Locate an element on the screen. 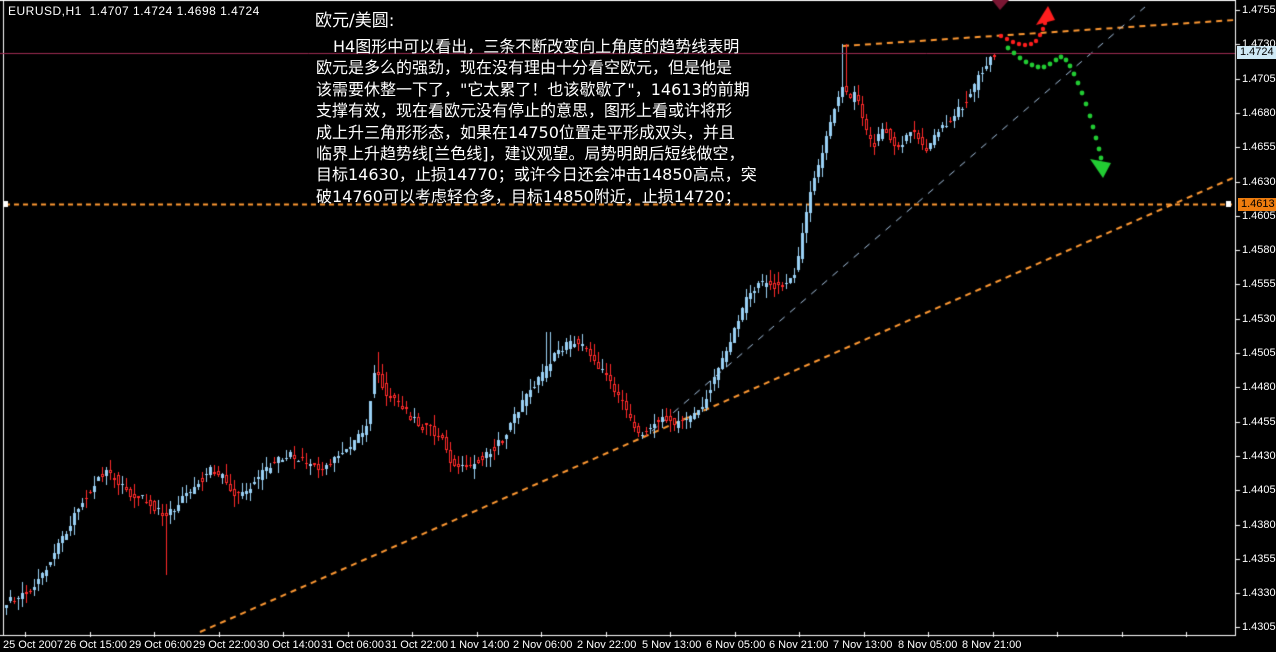  symbol-ohlc-label: EURUSD,H1 1.4707 1.4724 1.4698 1.4724 is located at coordinates (134, 11).